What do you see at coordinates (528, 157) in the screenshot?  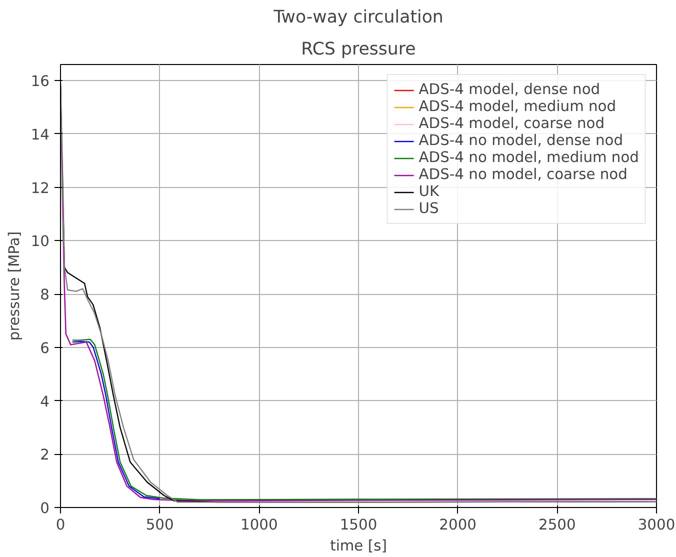 I see `legend-label: ADS-4 no model, medium nod` at bounding box center [528, 157].